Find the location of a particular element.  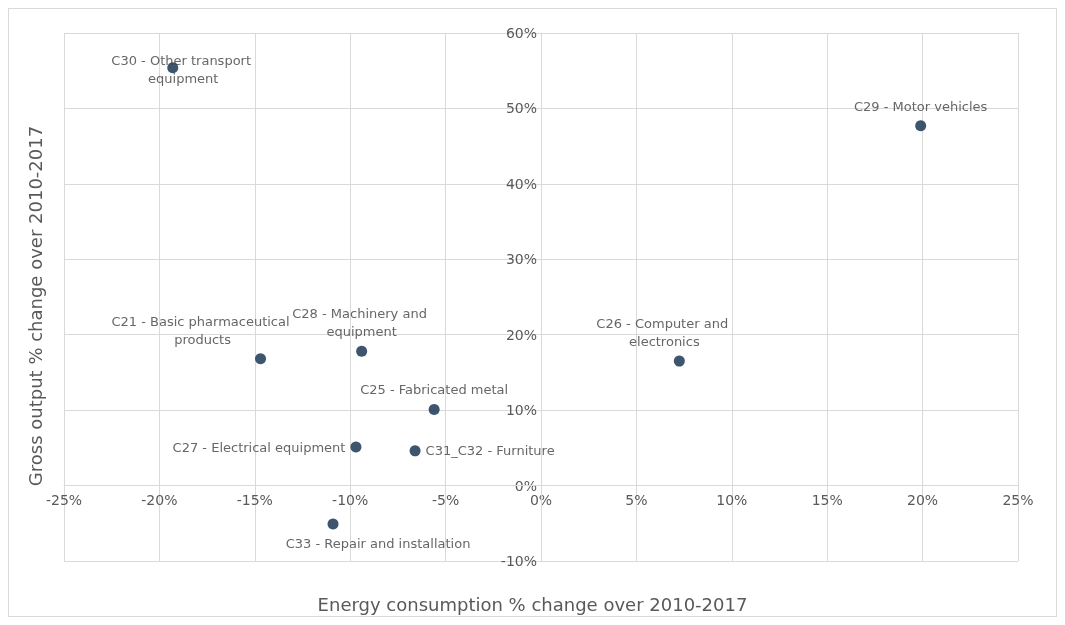

y-tick-label: -10% is located at coordinates (518, 561).